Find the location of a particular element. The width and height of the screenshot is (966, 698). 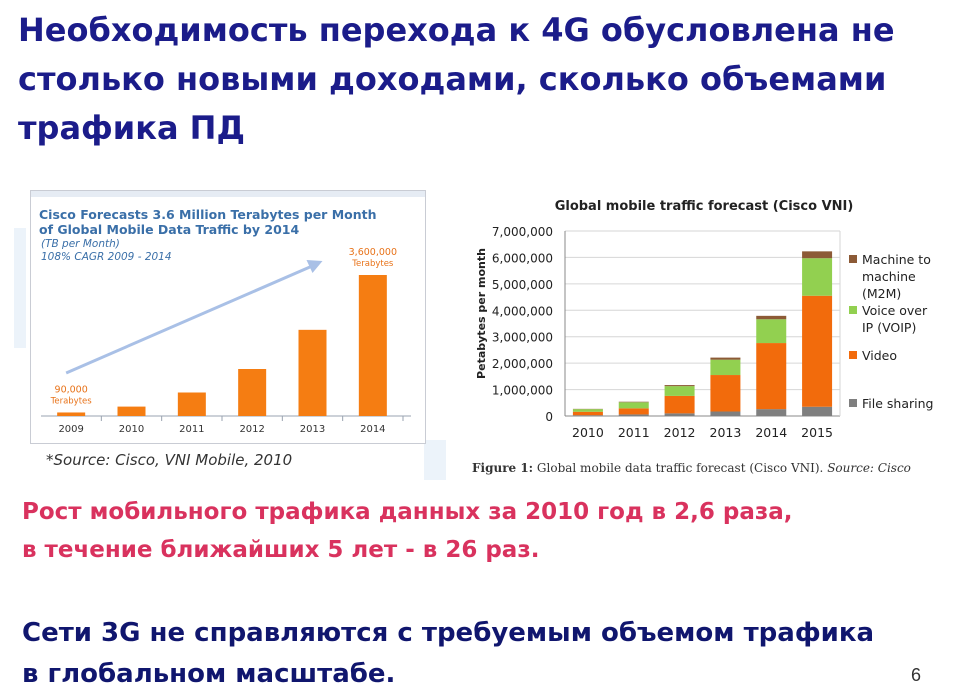

y-tick-label: 6,000,000 is located at coordinates (522, 258).